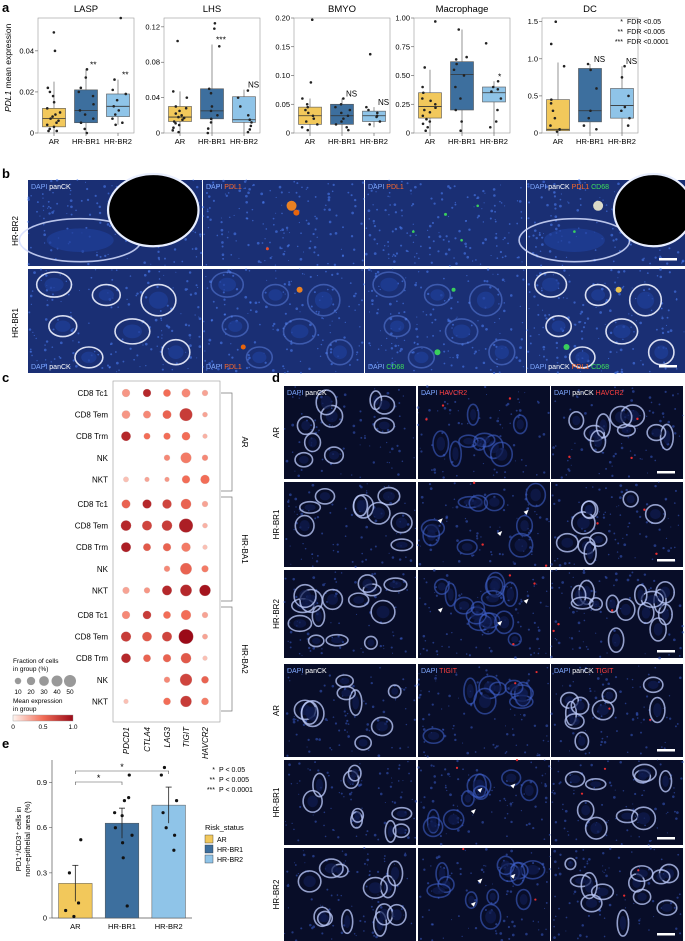  What do you see at coordinates (92, 615) in the screenshot?
I see `row-label: CD8 Tc1` at bounding box center [92, 615].